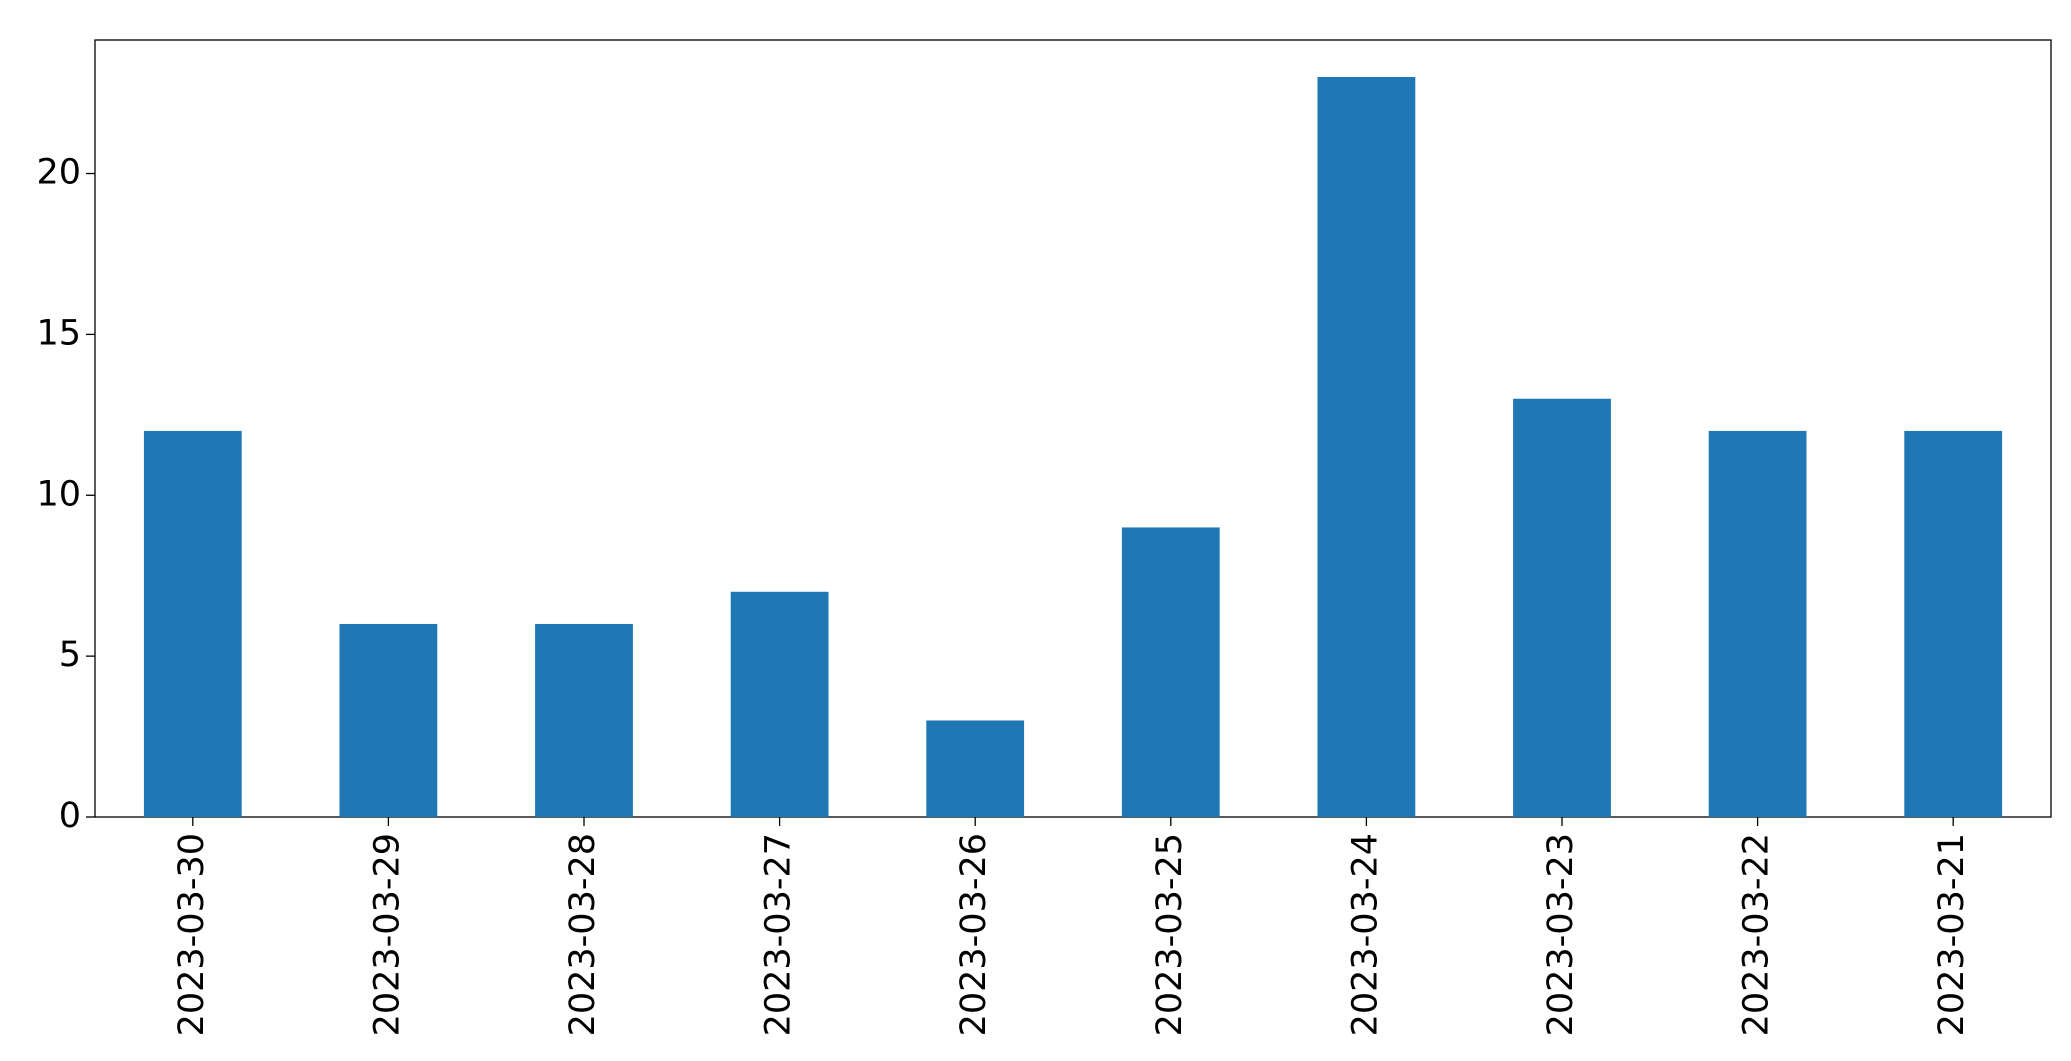 The height and width of the screenshot is (1061, 2071). I want to click on x-tick-label: 2023-03-22, so click(1757, 934).